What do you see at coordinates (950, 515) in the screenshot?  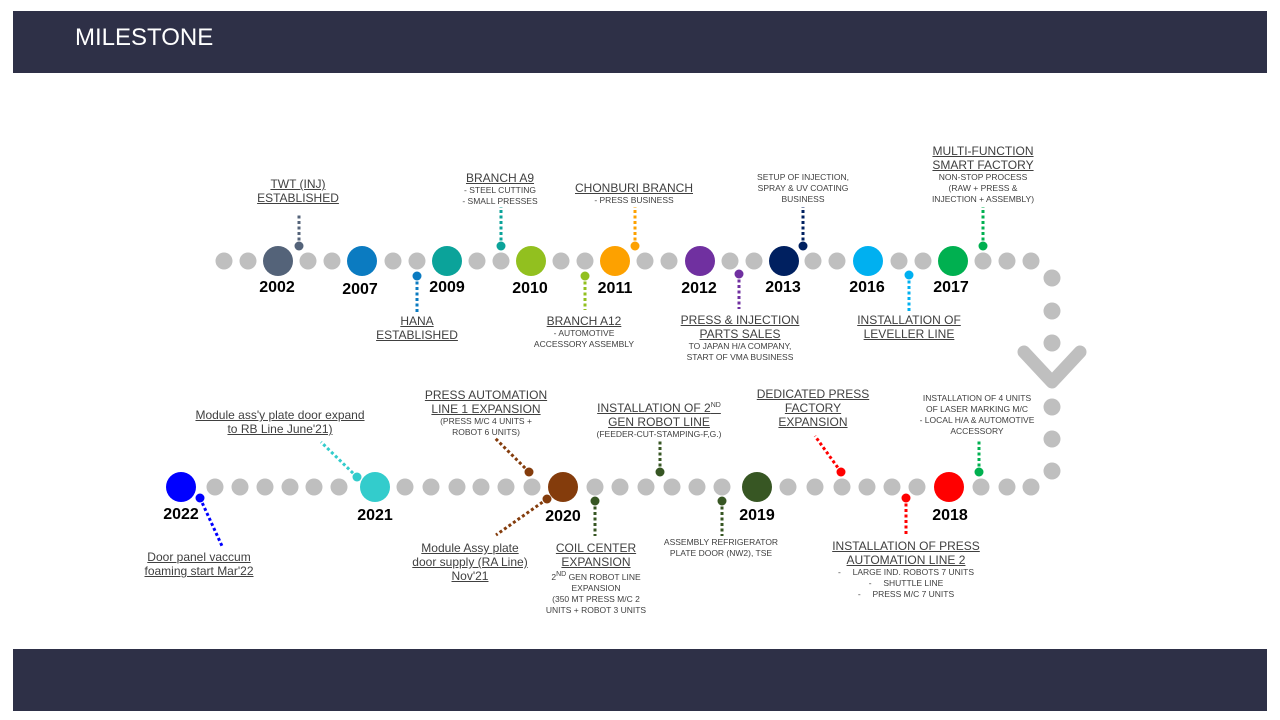 I see `year-2018: 2018` at bounding box center [950, 515].